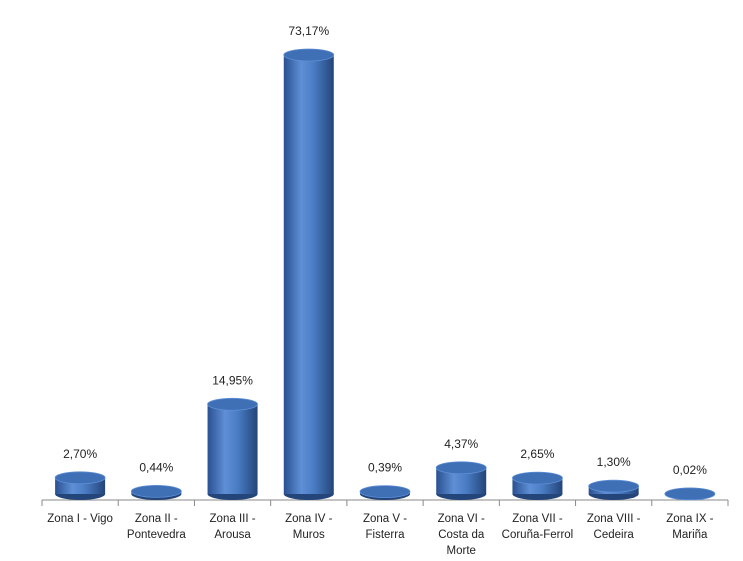  What do you see at coordinates (537, 527) in the screenshot?
I see `x-tick-label: Zona VII - Coruña-Ferrol` at bounding box center [537, 527].